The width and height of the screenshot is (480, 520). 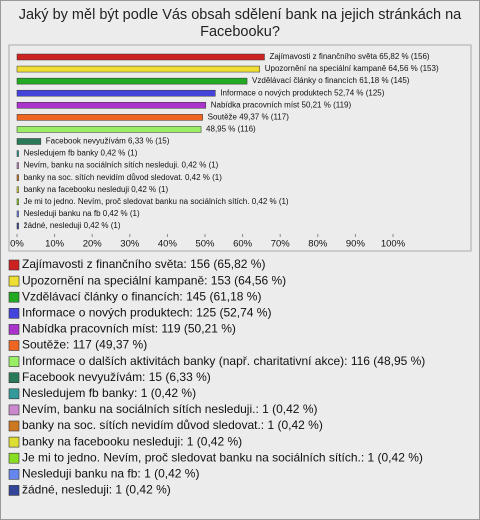 What do you see at coordinates (81, 153) in the screenshot?
I see `bar-label: Nesledujem fb banky 0,42 % (1)` at bounding box center [81, 153].